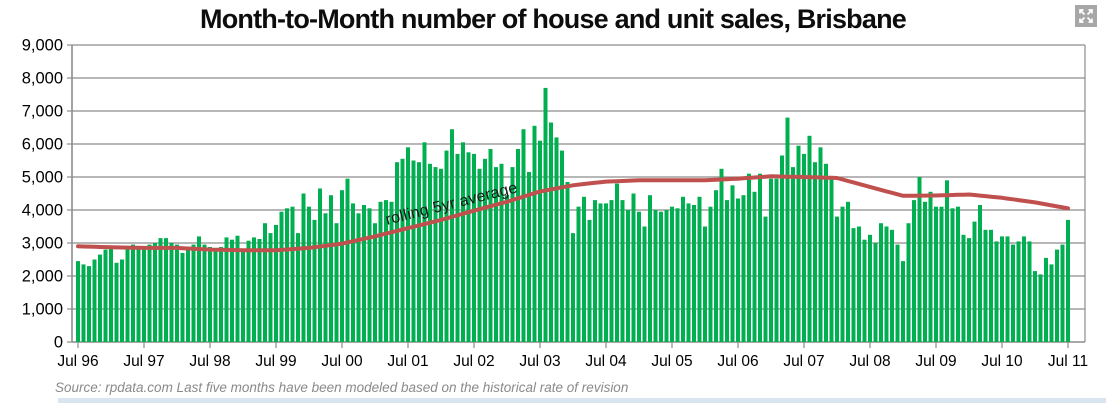 This screenshot has width=1106, height=403. Describe the element at coordinates (275, 361) in the screenshot. I see `x-axis-tick-label: Jul 99` at that location.